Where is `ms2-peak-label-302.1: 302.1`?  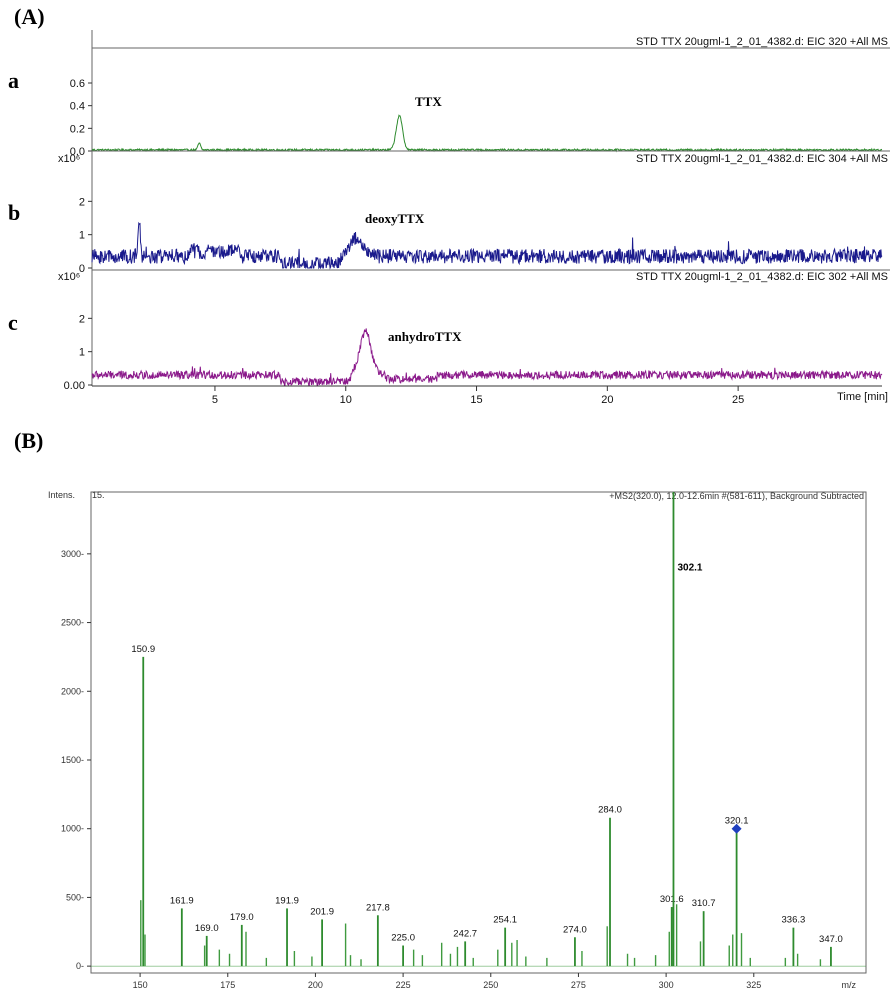 ms2-peak-label-302.1: 302.1 is located at coordinates (689, 567).